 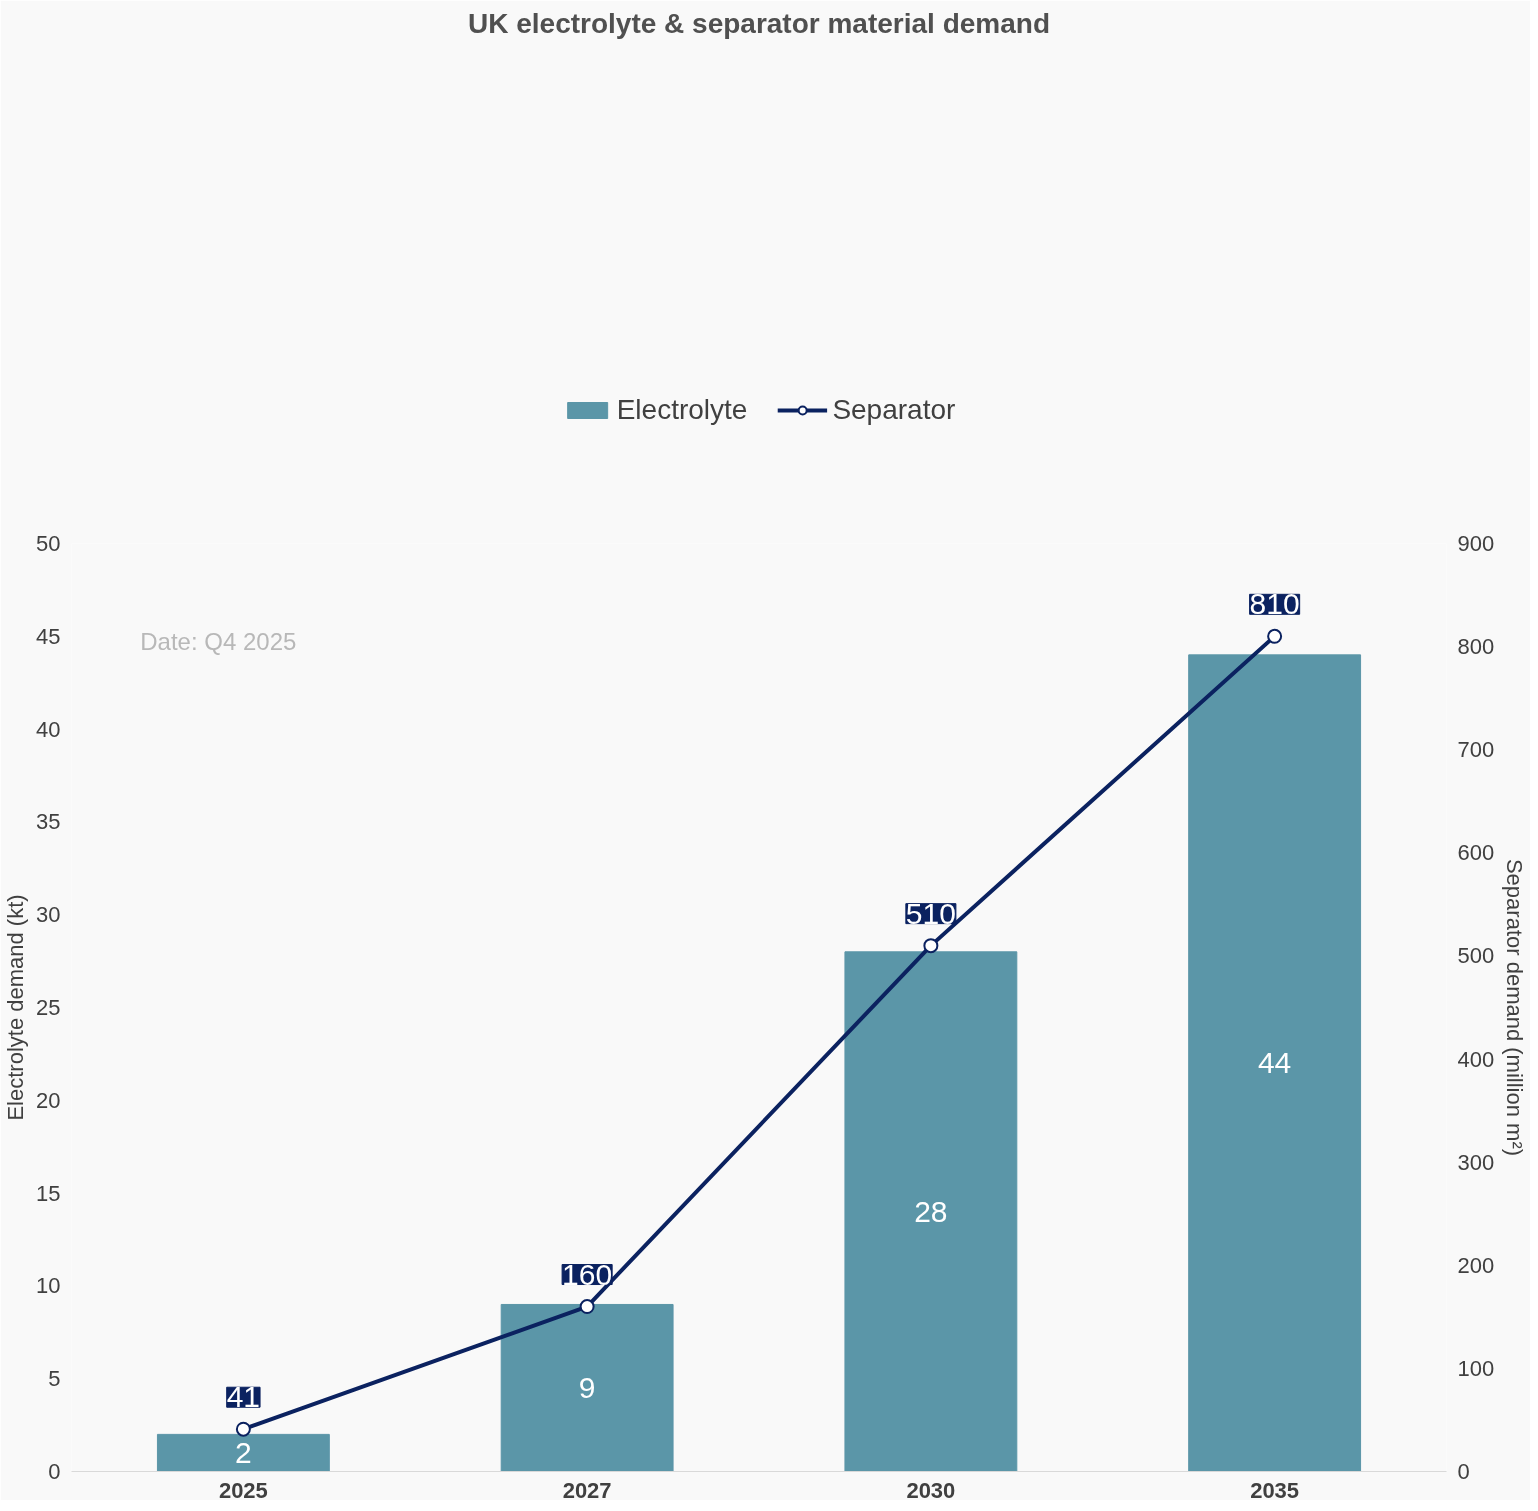 I want to click on y2-tick-label: 600, so click(x=1476, y=853).